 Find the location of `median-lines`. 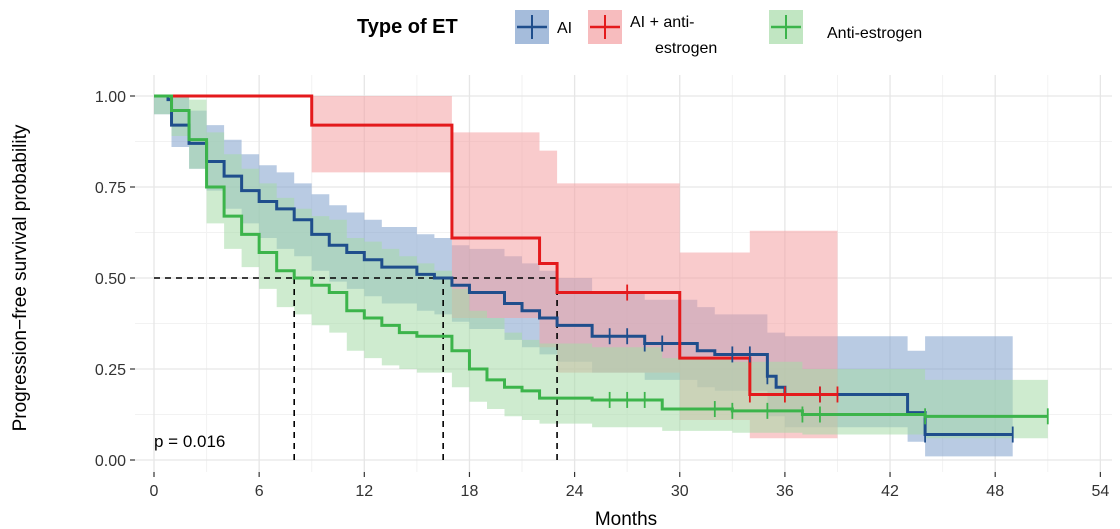

median-lines is located at coordinates (356, 368).